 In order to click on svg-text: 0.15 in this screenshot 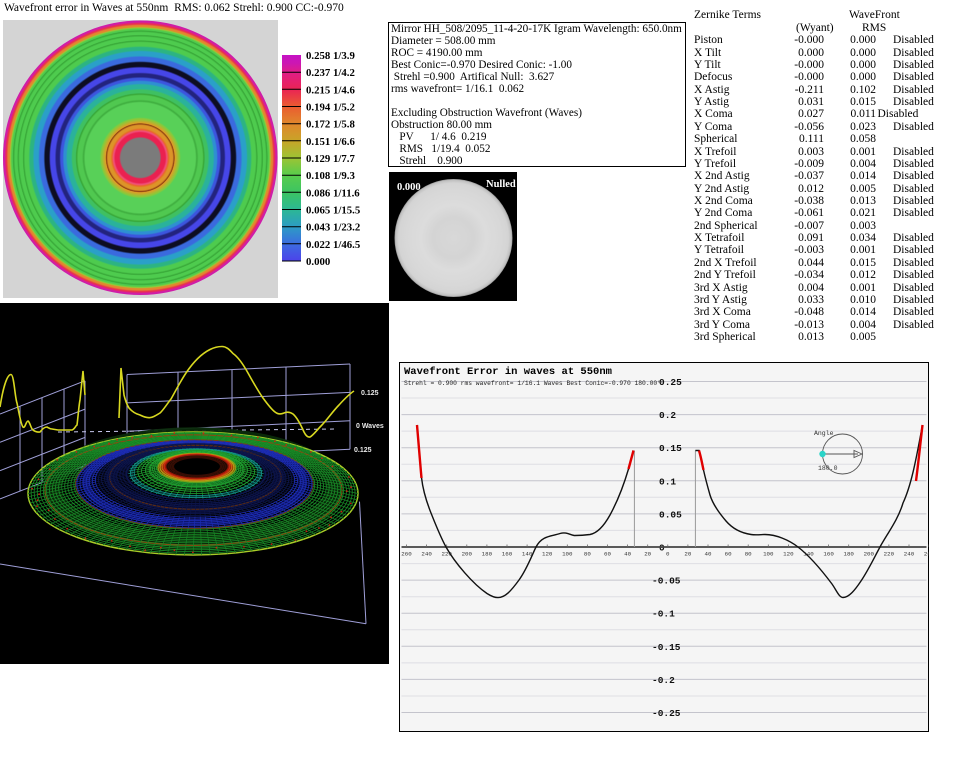, I will do `click(670, 448)`.